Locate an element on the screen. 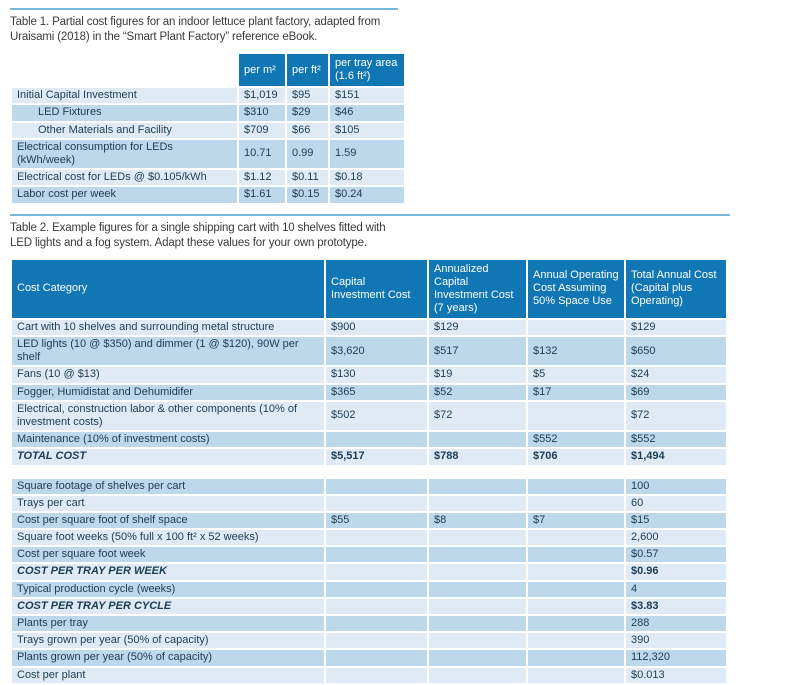  cell-value: $3.83 is located at coordinates (676, 606).